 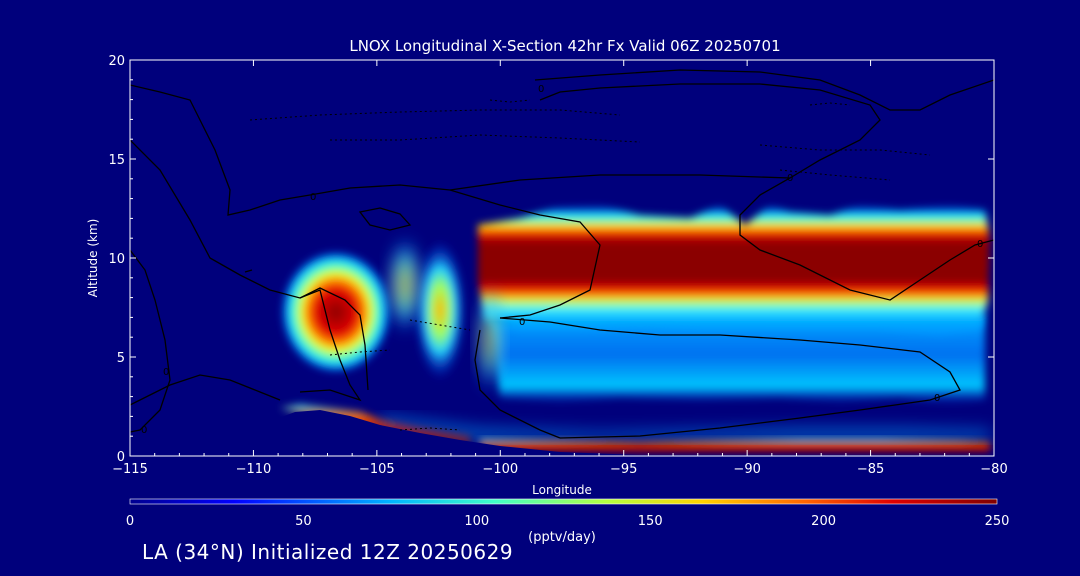 What do you see at coordinates (870, 469) in the screenshot?
I see `x-tick-label: −85` at bounding box center [870, 469].